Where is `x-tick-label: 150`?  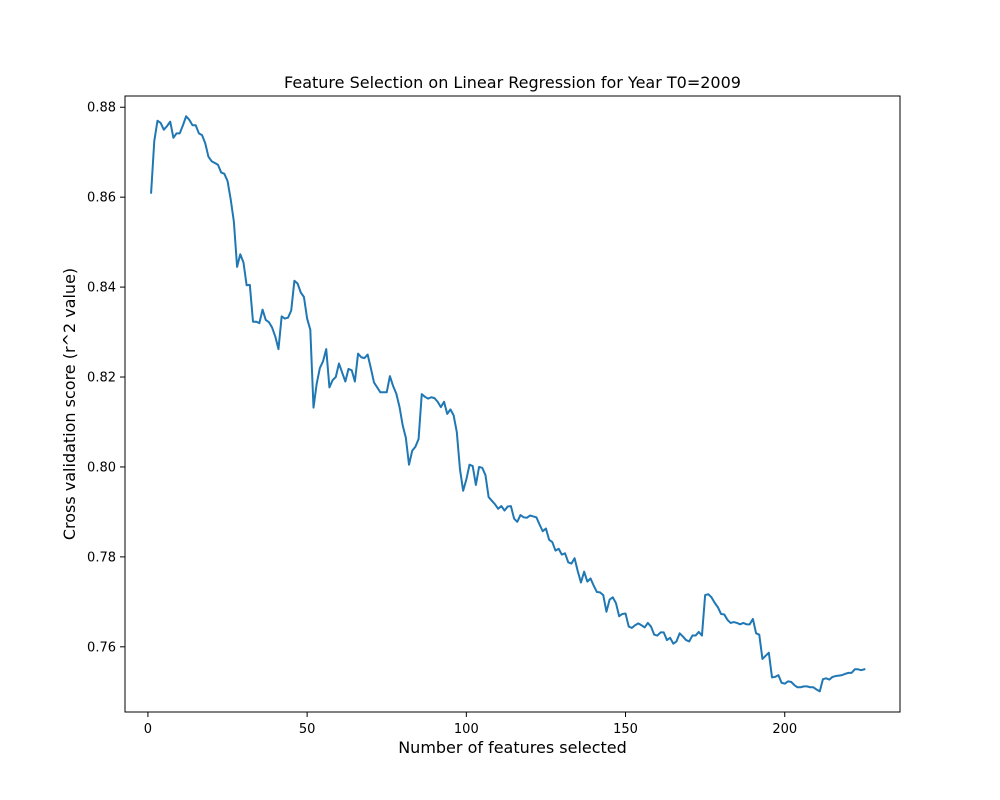
x-tick-label: 150 is located at coordinates (625, 729).